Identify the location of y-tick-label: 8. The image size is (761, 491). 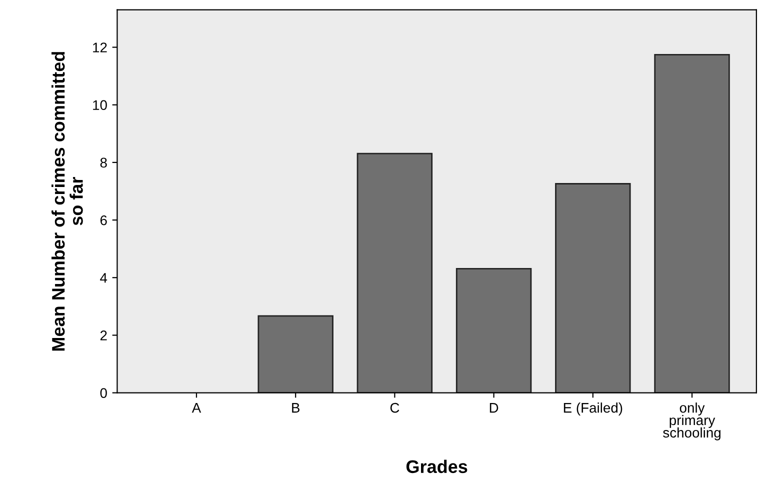
(103, 163).